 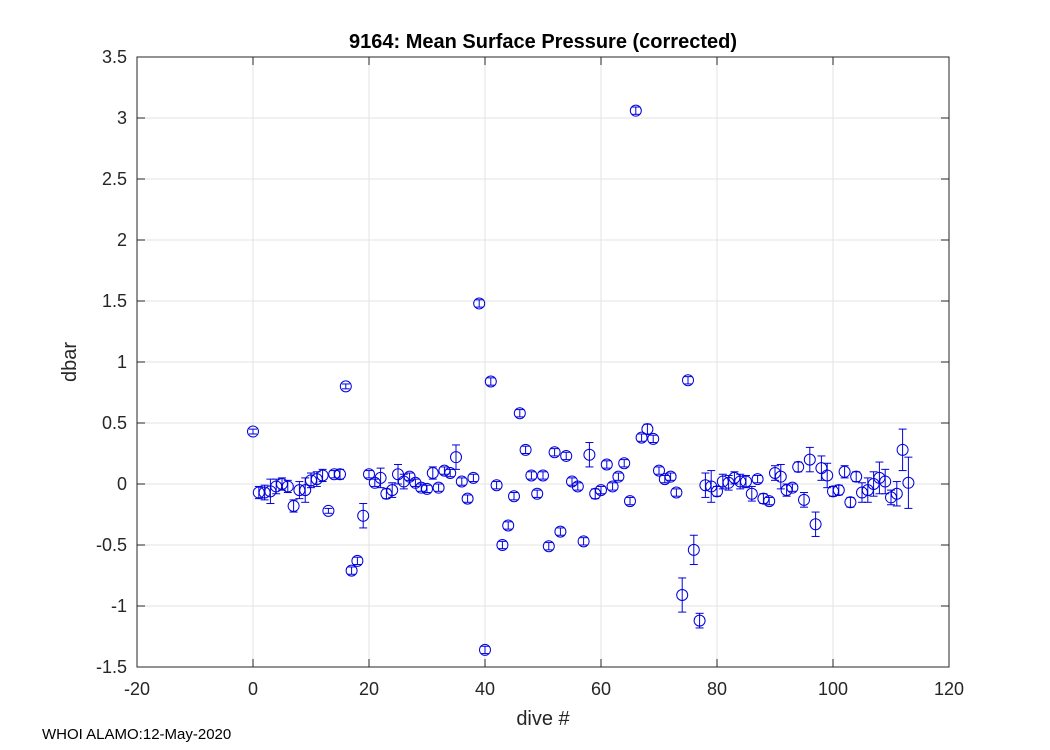 What do you see at coordinates (114, 57) in the screenshot?
I see `y-tick-label: 3.5` at bounding box center [114, 57].